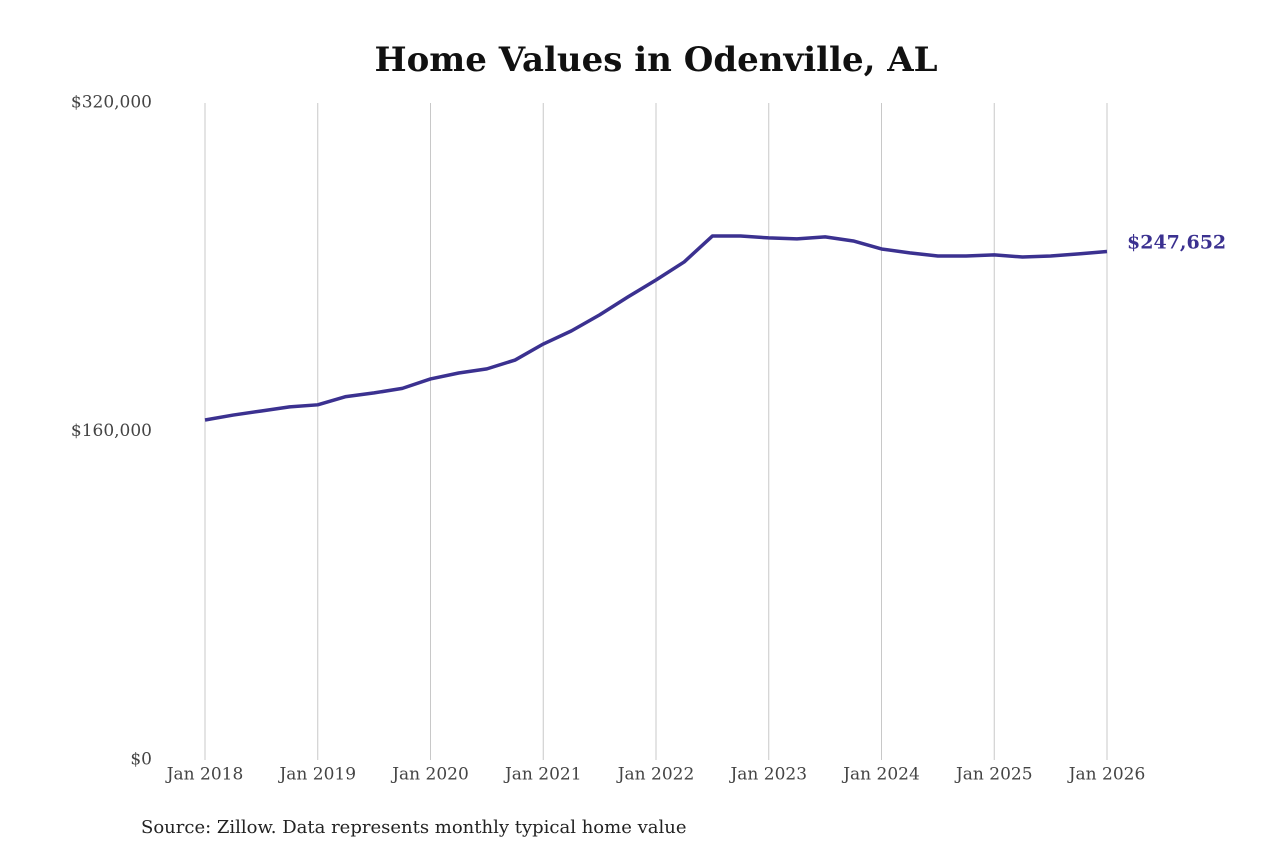 This screenshot has width=1280, height=857. Describe the element at coordinates (141, 760) in the screenshot. I see `y-tick-label: $0` at that location.